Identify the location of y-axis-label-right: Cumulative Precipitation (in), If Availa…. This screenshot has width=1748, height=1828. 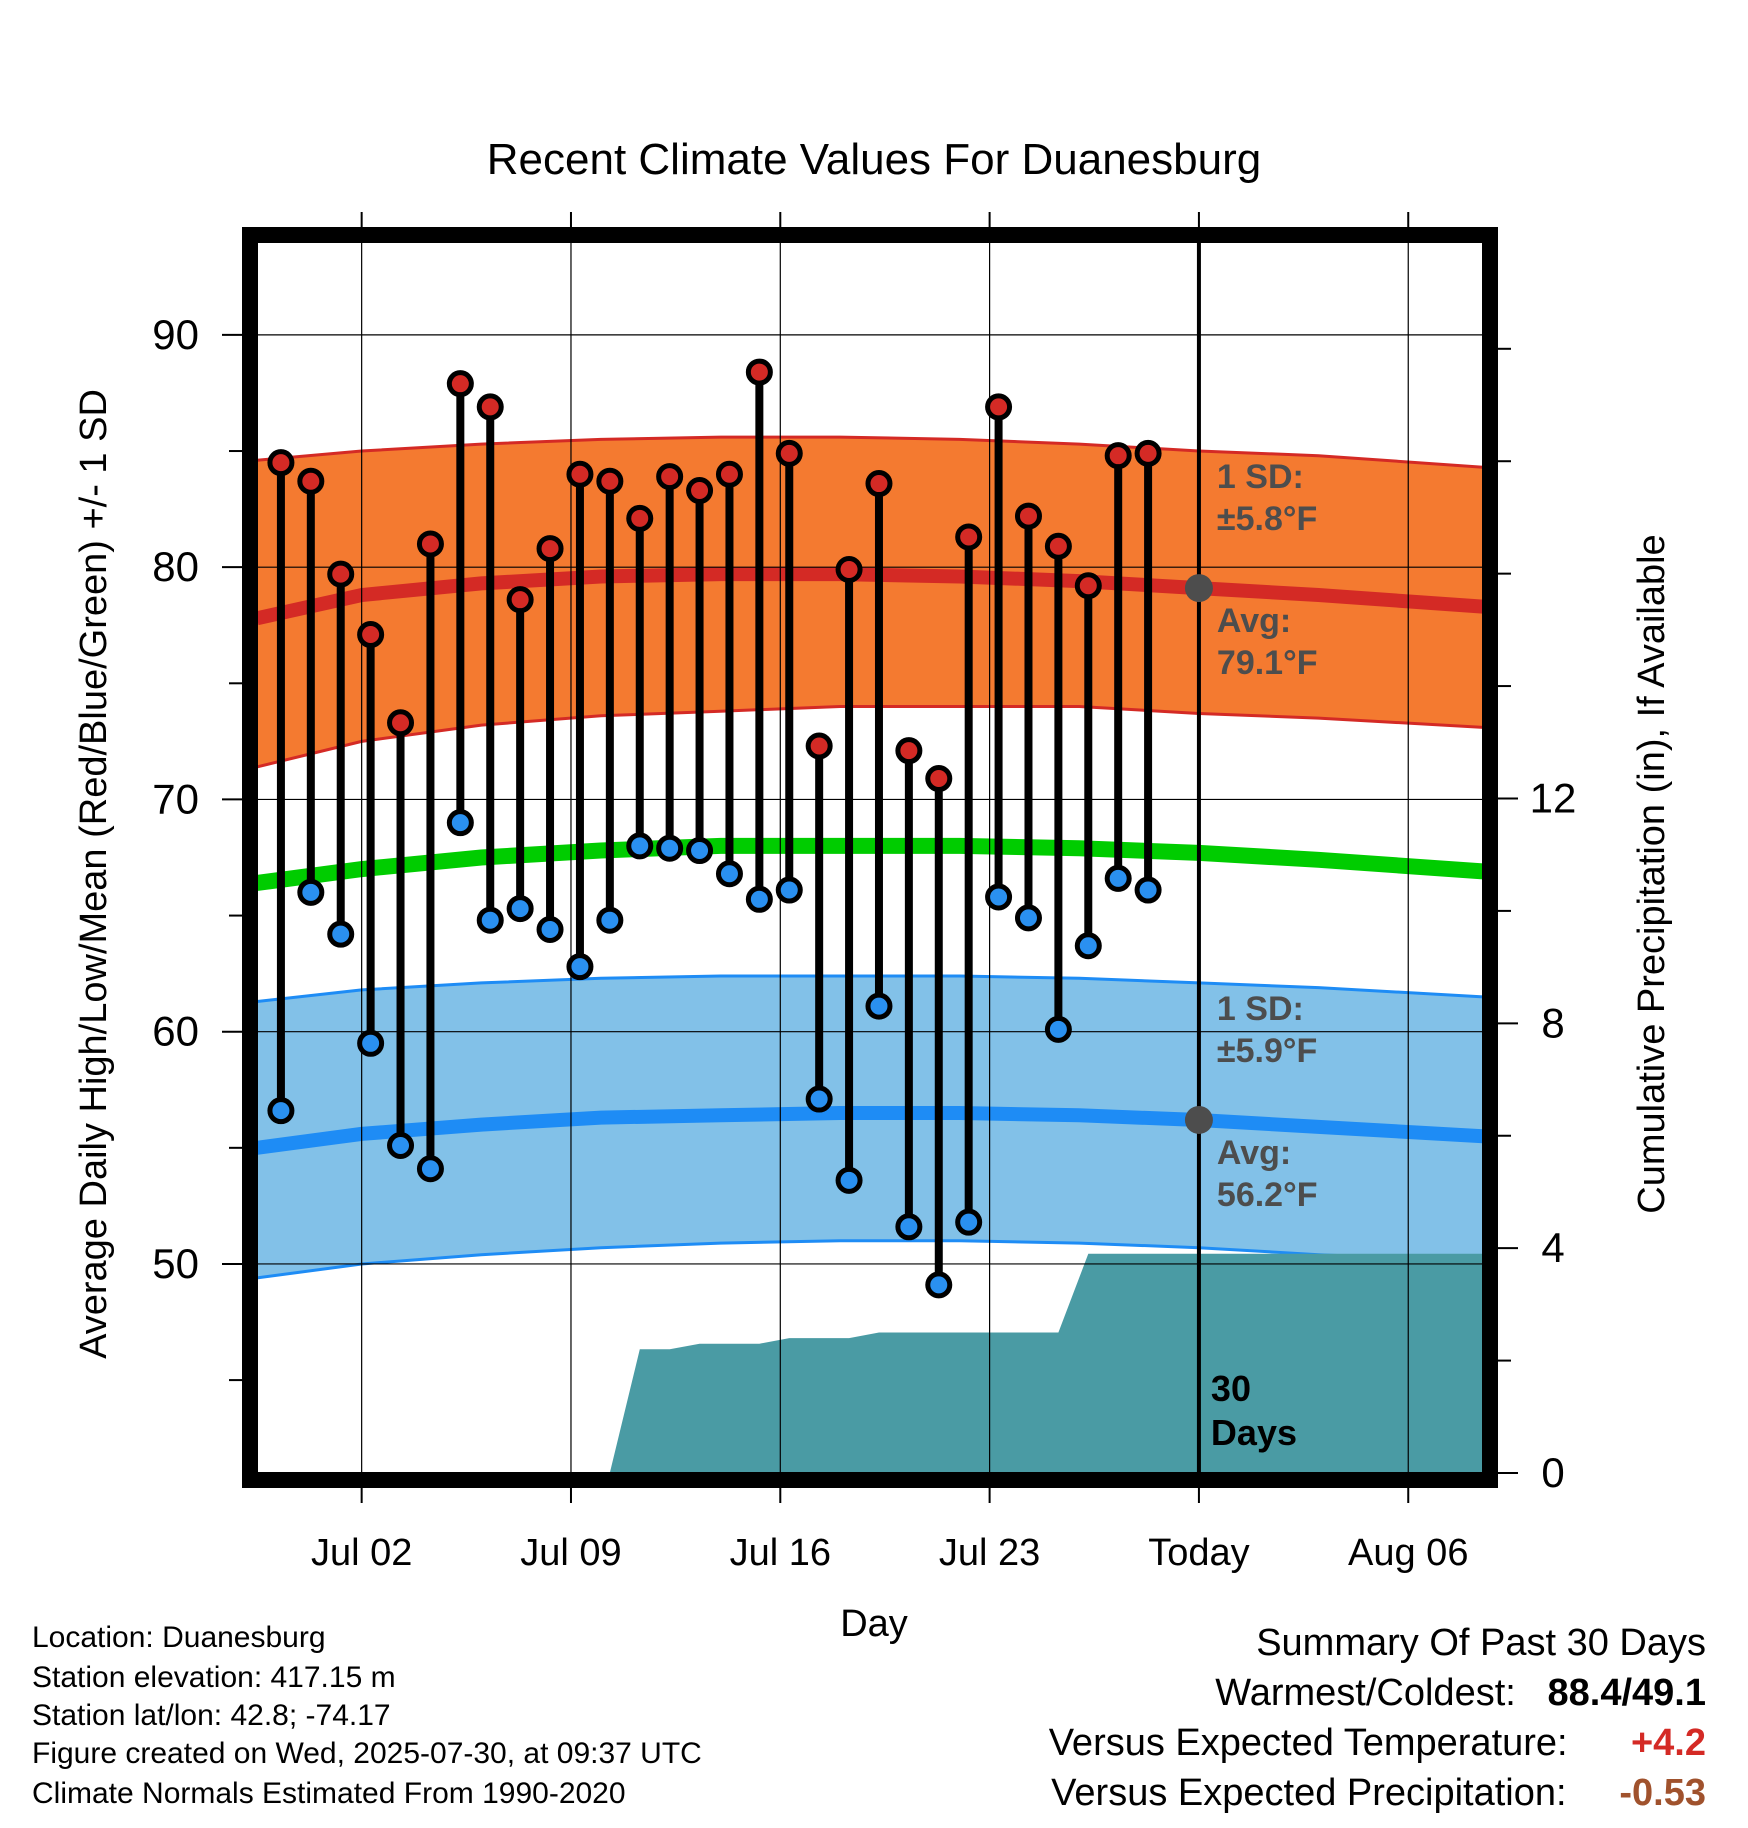
(1652, 873).